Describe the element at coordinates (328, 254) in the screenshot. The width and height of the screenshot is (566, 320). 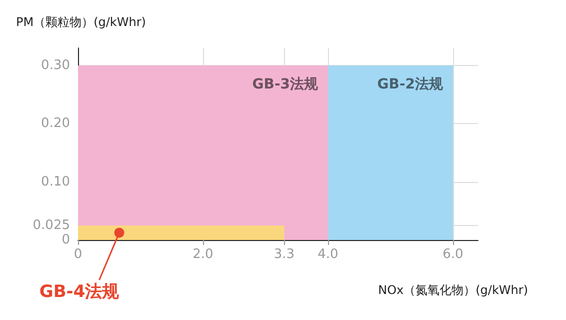
I see `x-tick-label: 4.0` at that location.